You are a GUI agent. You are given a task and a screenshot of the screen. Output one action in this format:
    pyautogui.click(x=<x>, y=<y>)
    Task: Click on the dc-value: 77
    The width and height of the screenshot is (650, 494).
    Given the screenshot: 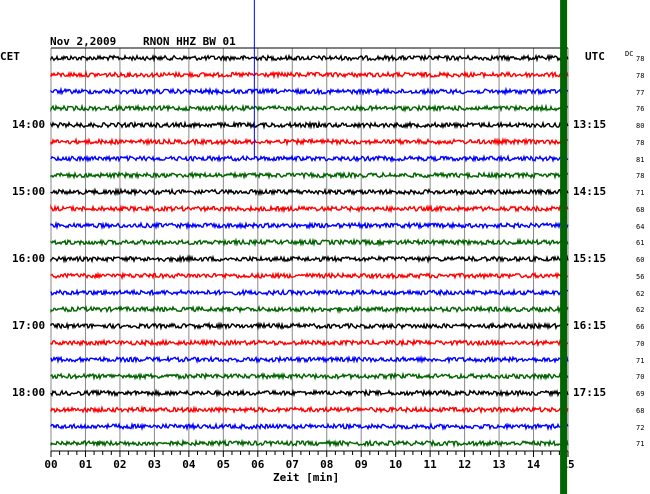 What is the action you would take?
    pyautogui.click(x=640, y=92)
    